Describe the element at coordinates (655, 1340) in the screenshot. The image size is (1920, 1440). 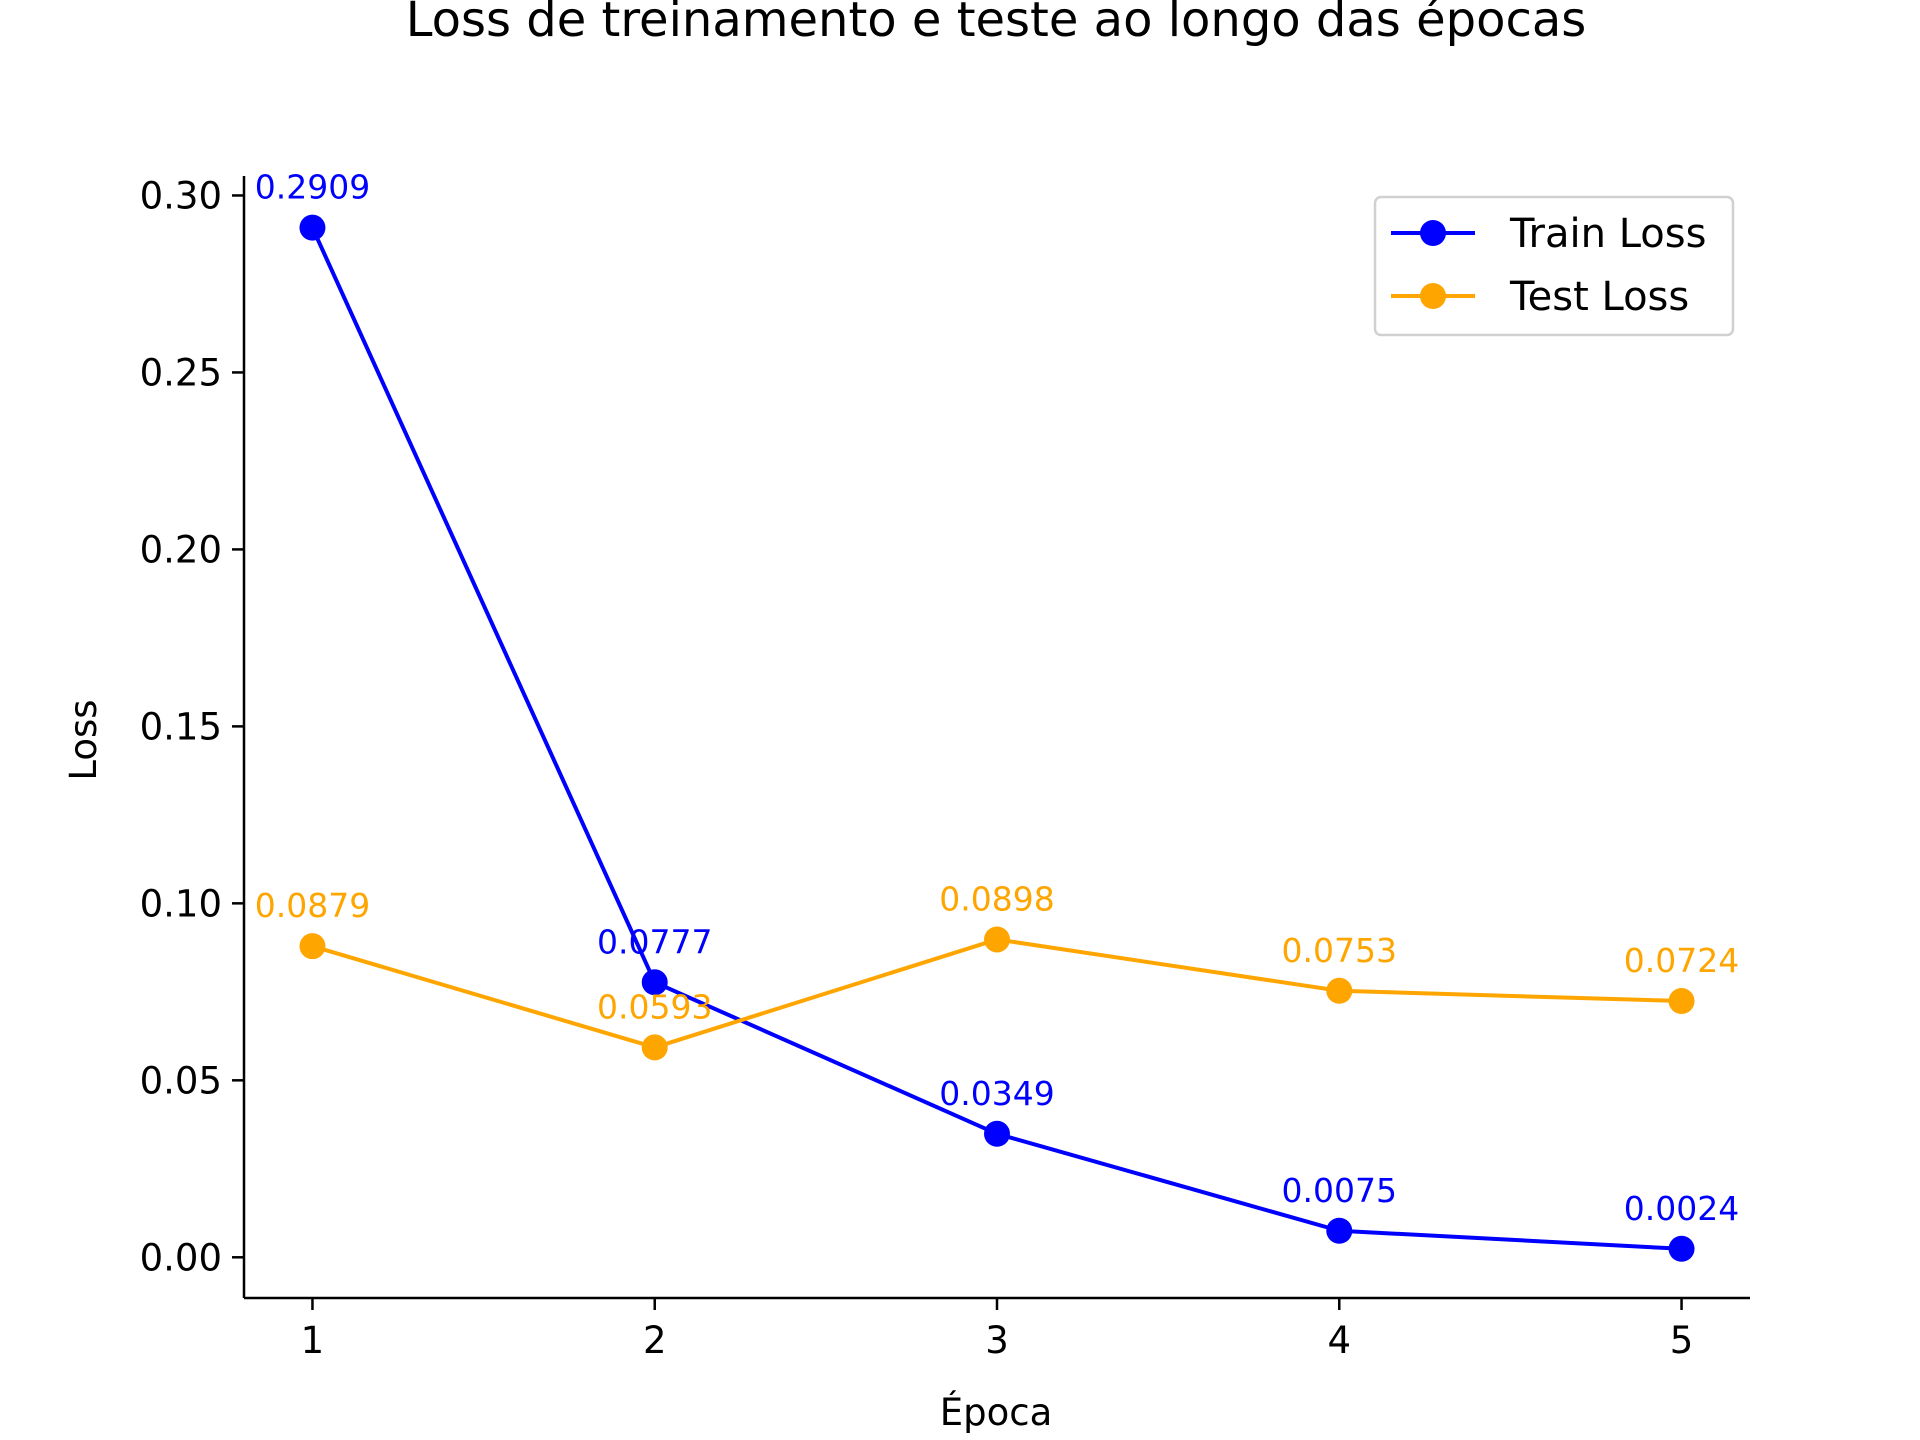
I see `x-tick-label: 2` at that location.